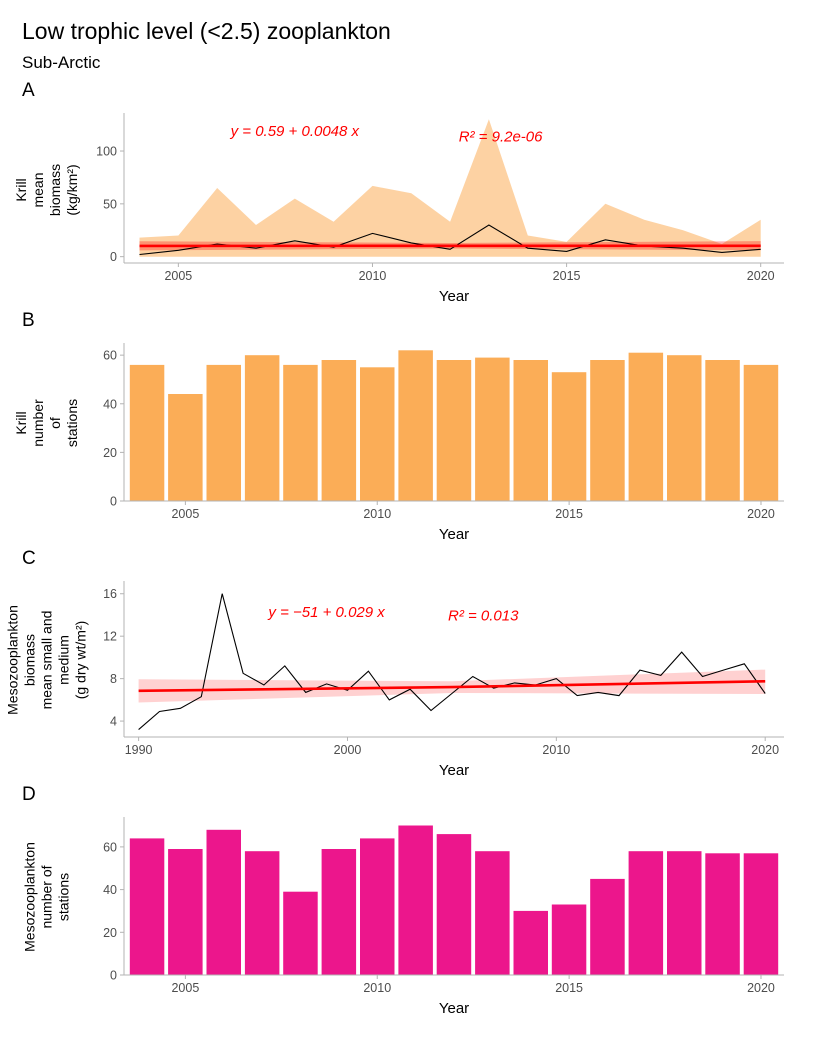 Image resolution: width=826 pixels, height=1062 pixels. Describe the element at coordinates (28, 320) in the screenshot. I see `panel-b-tag: B` at that location.